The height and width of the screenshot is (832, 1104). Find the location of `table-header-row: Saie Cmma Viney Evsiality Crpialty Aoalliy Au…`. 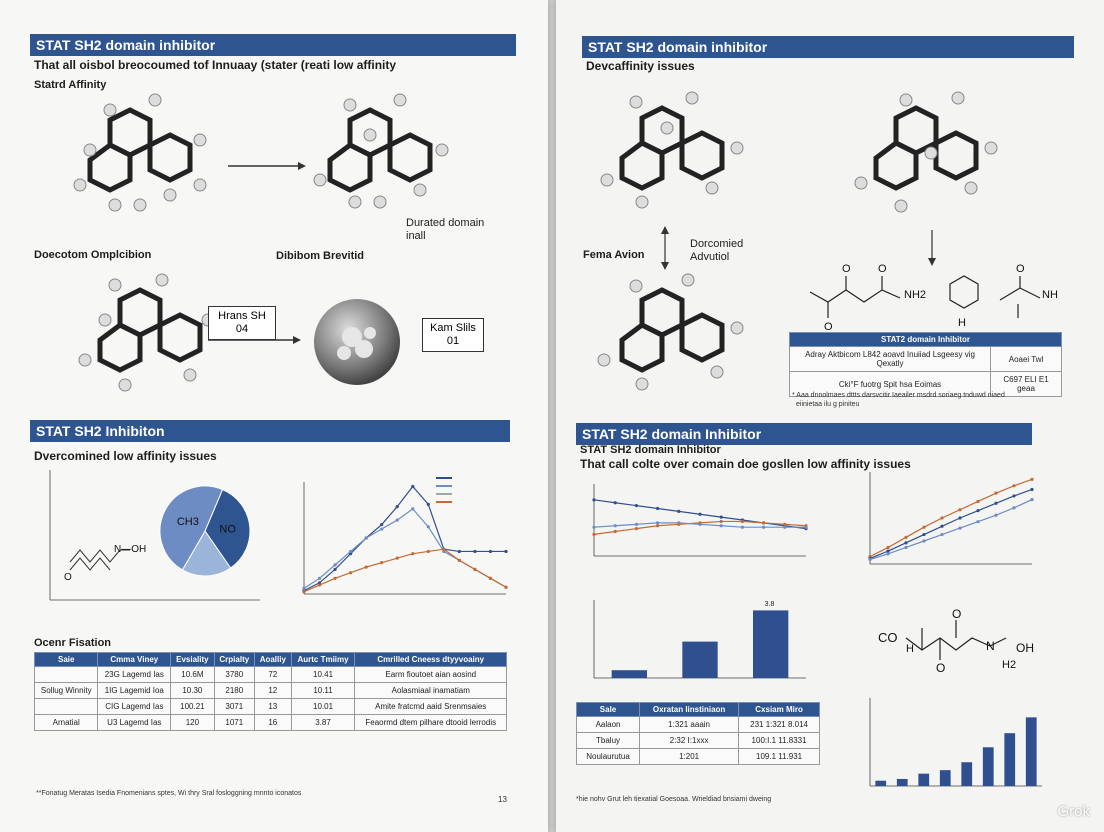

table-header-row: Saie Cmma Viney Evsiality Crpialty Aoalliy Au… is located at coordinates (270, 659).